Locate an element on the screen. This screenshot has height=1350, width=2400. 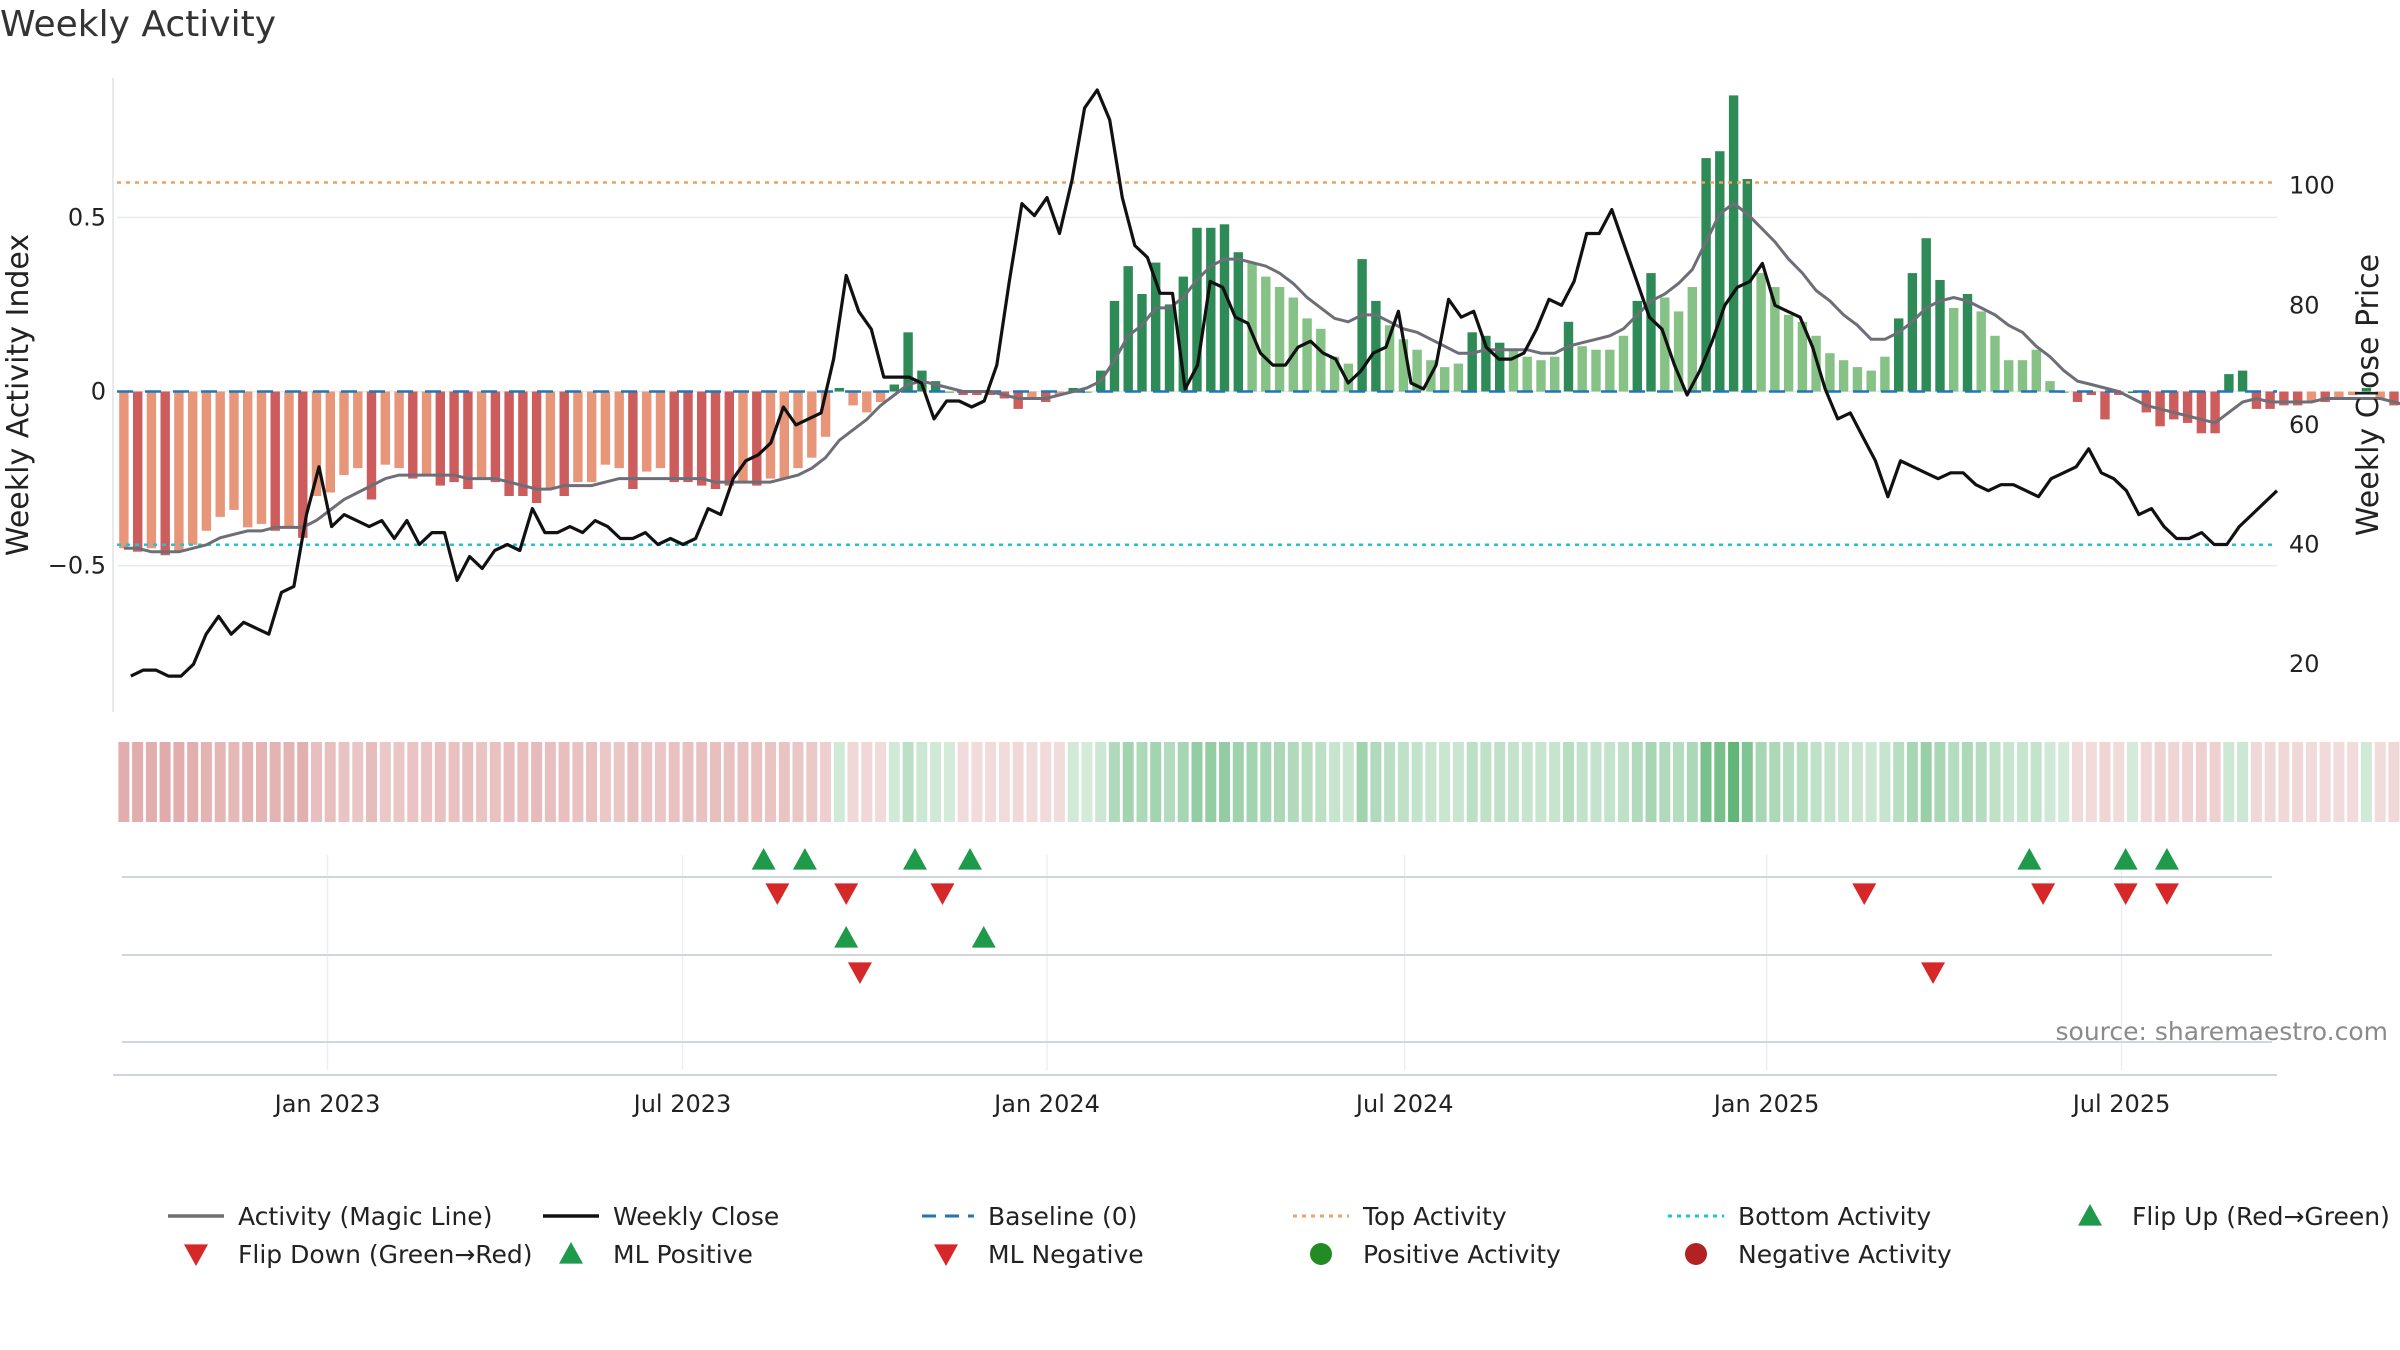
legend-item: ML Positive is located at coordinates (656, 1254).